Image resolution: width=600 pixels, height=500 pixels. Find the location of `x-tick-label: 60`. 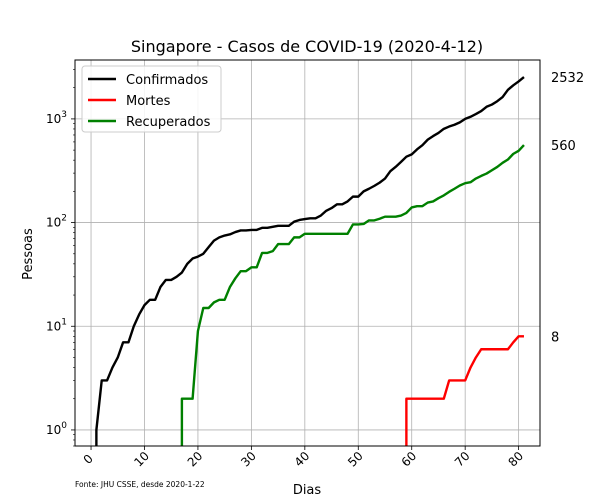

x-tick-label: 60 is located at coordinates (409, 459).